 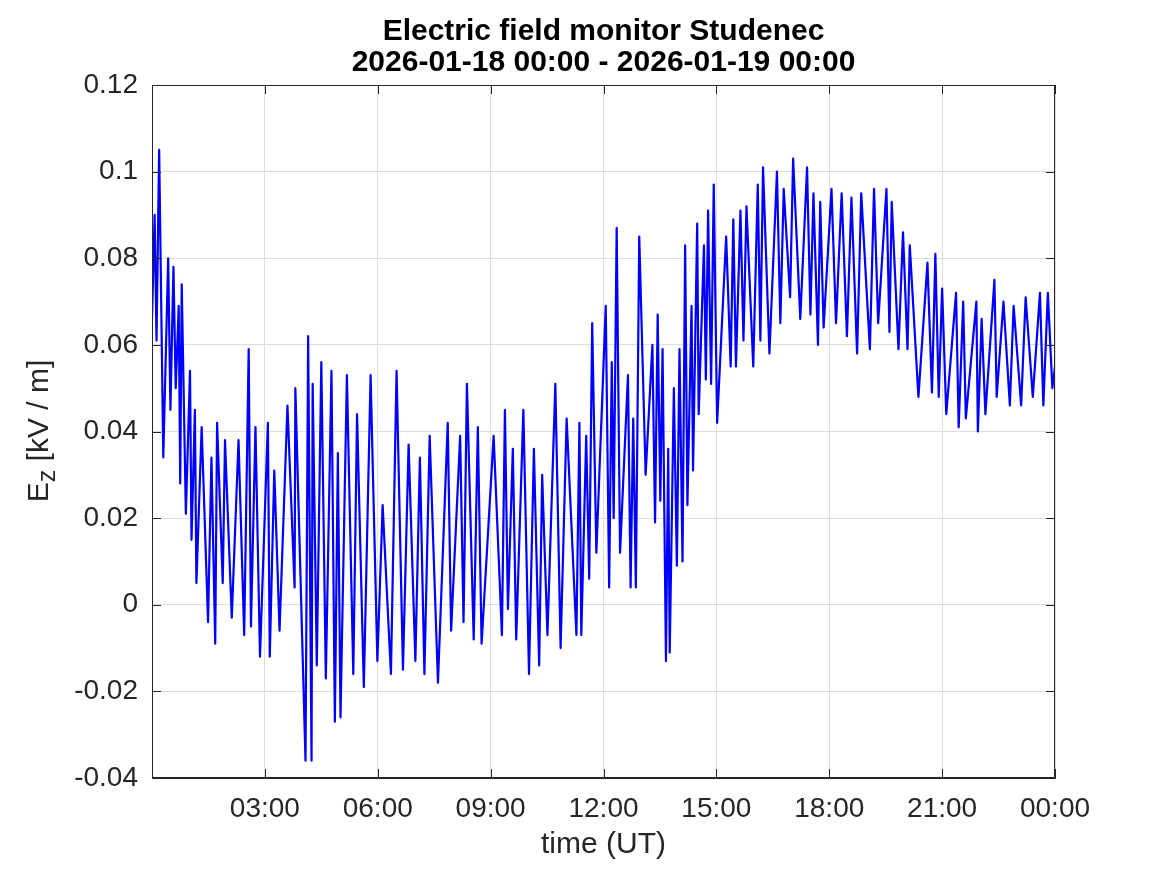 What do you see at coordinates (603, 843) in the screenshot?
I see `x-axis-title: time (UT)` at bounding box center [603, 843].